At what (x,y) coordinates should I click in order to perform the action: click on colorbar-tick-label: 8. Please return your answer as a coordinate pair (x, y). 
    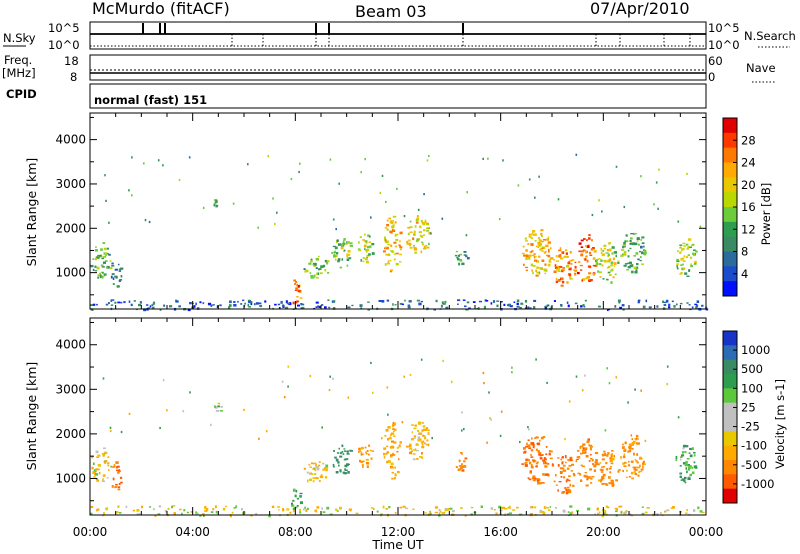
    Looking at the image, I should click on (744, 252).